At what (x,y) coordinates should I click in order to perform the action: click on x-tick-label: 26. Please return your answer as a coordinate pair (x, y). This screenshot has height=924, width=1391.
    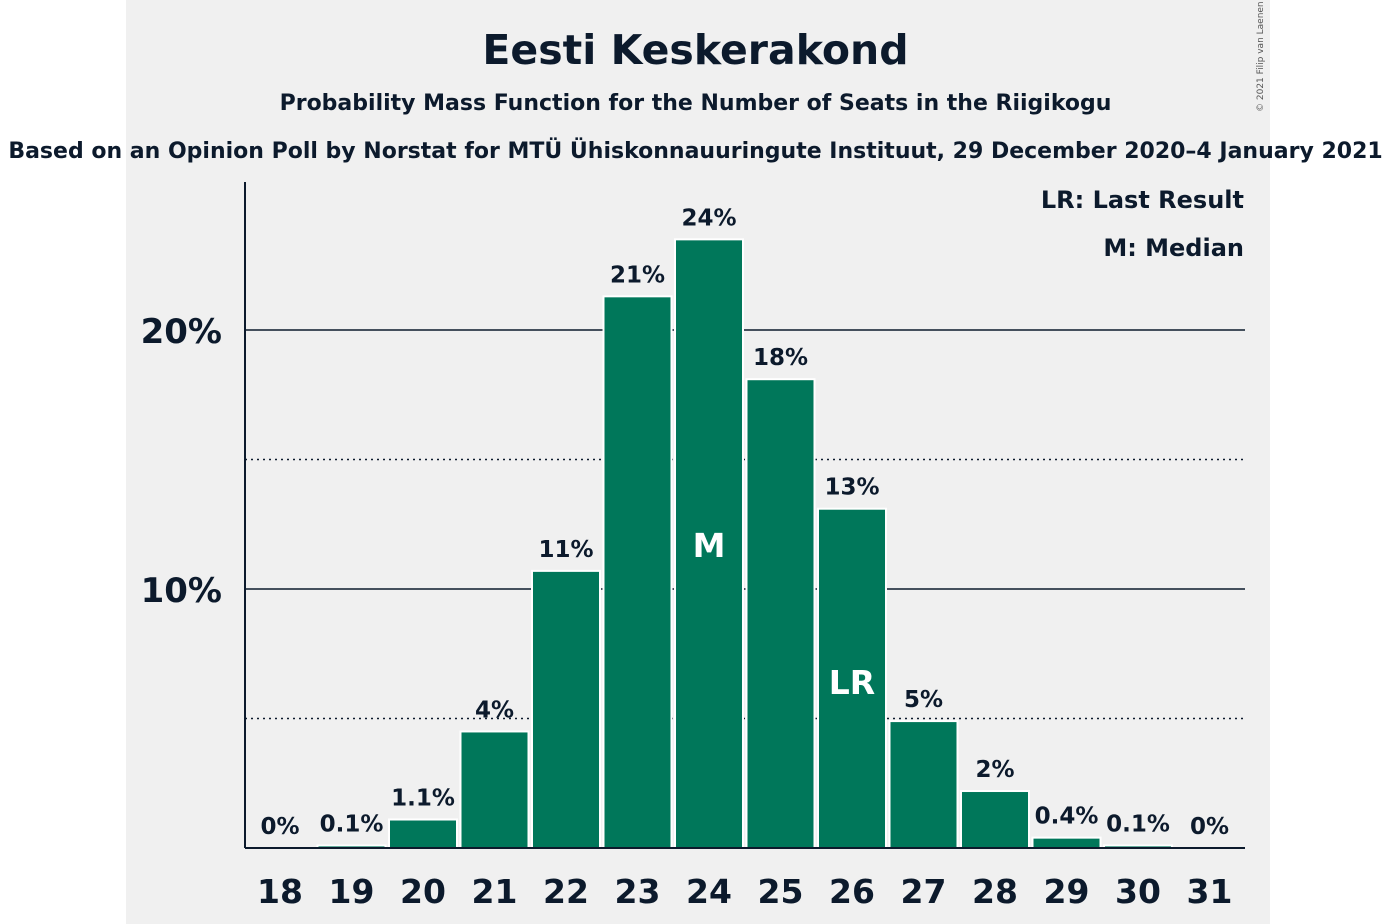
    Looking at the image, I should click on (852, 891).